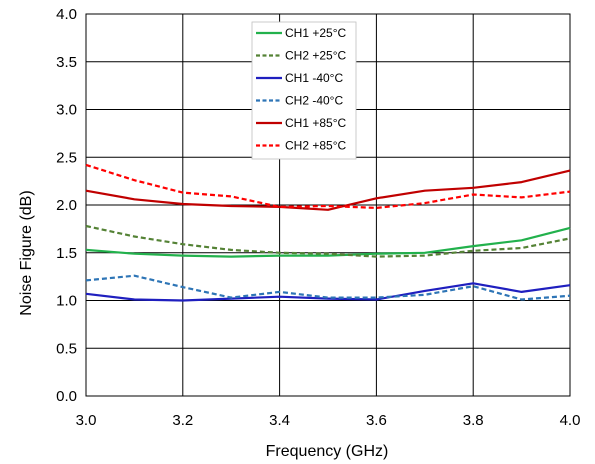  I want to click on series-line-ch1-85-c, so click(328, 190).